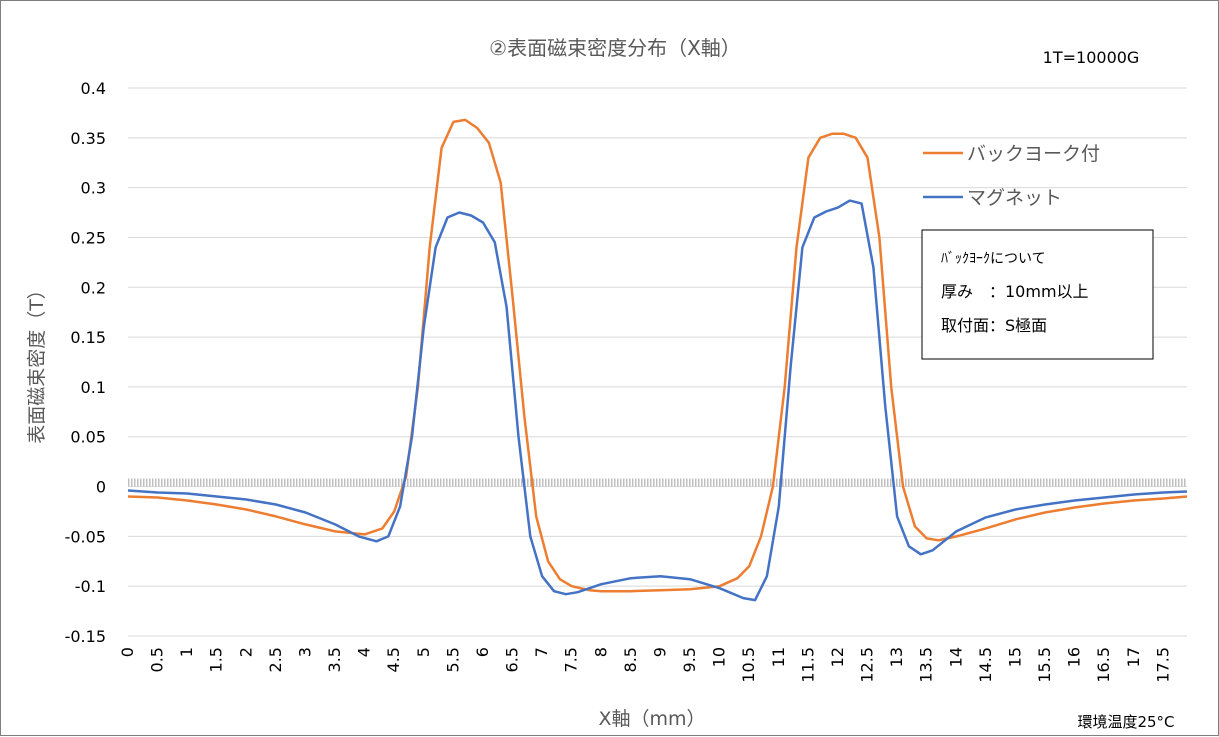 The width and height of the screenshot is (1219, 737). What do you see at coordinates (93, 88) in the screenshot?
I see `y-tick-label: 0.4` at bounding box center [93, 88].